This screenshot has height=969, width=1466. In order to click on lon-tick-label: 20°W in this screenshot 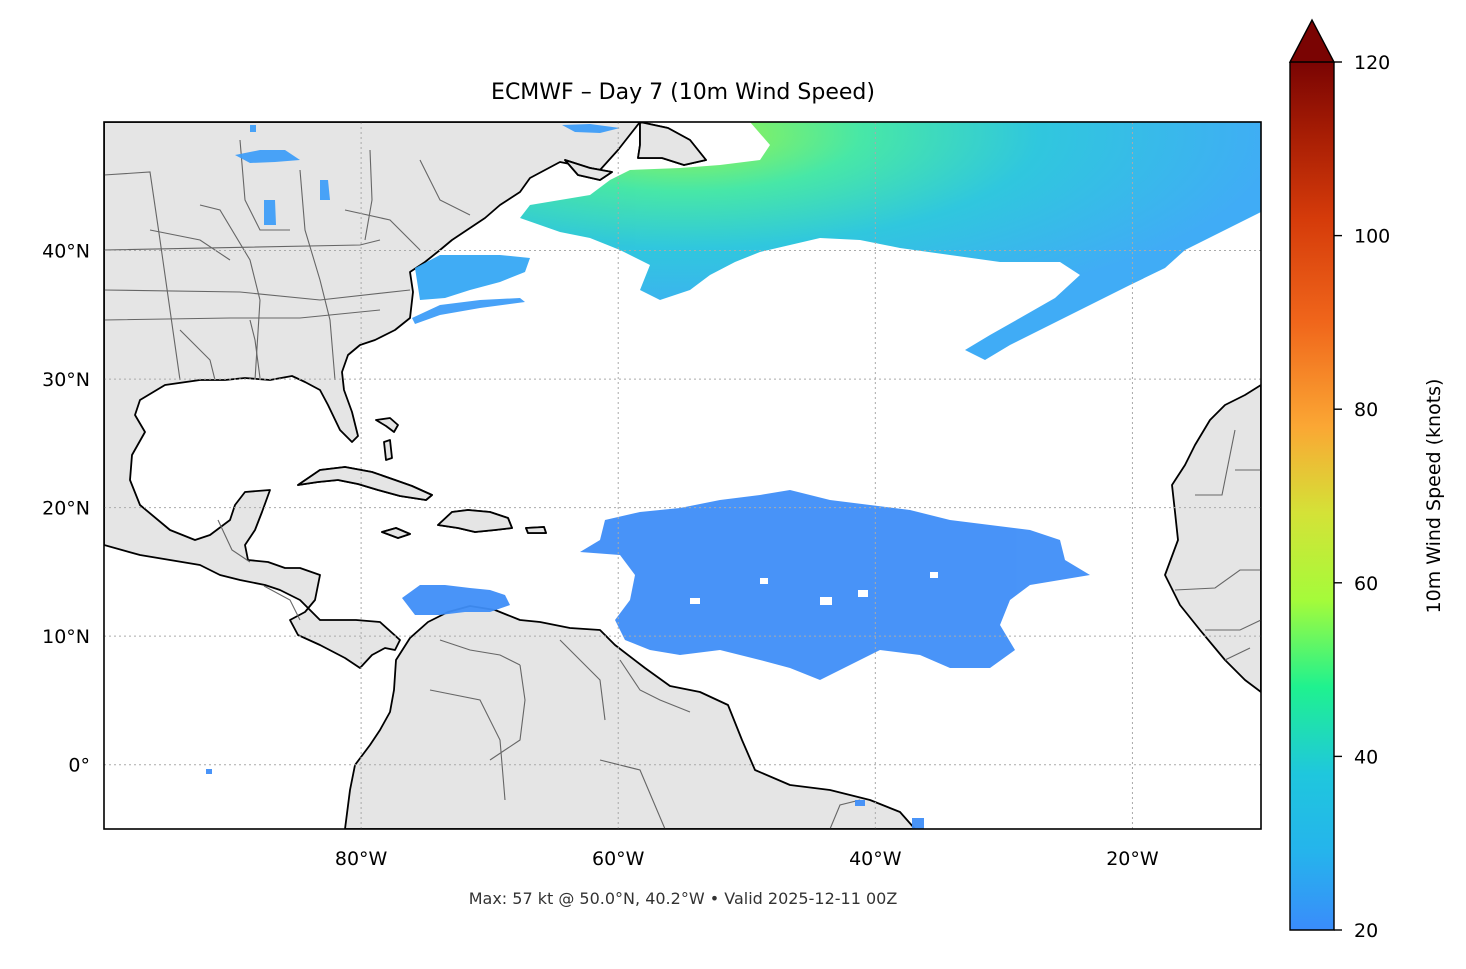, I will do `click(1132, 859)`.